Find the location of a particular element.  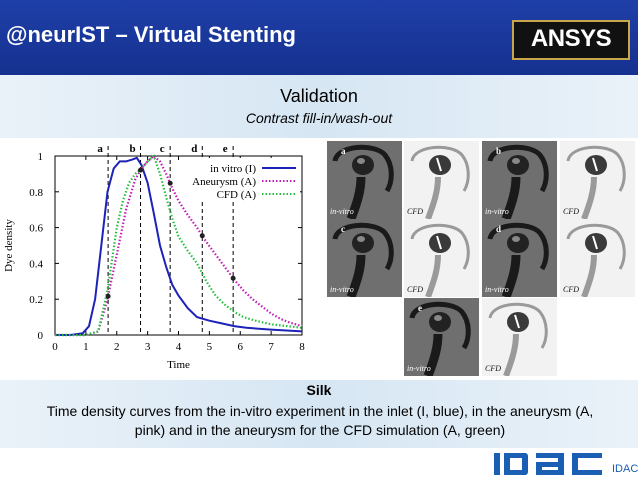

y-tick-label: 1 is located at coordinates (41, 157).